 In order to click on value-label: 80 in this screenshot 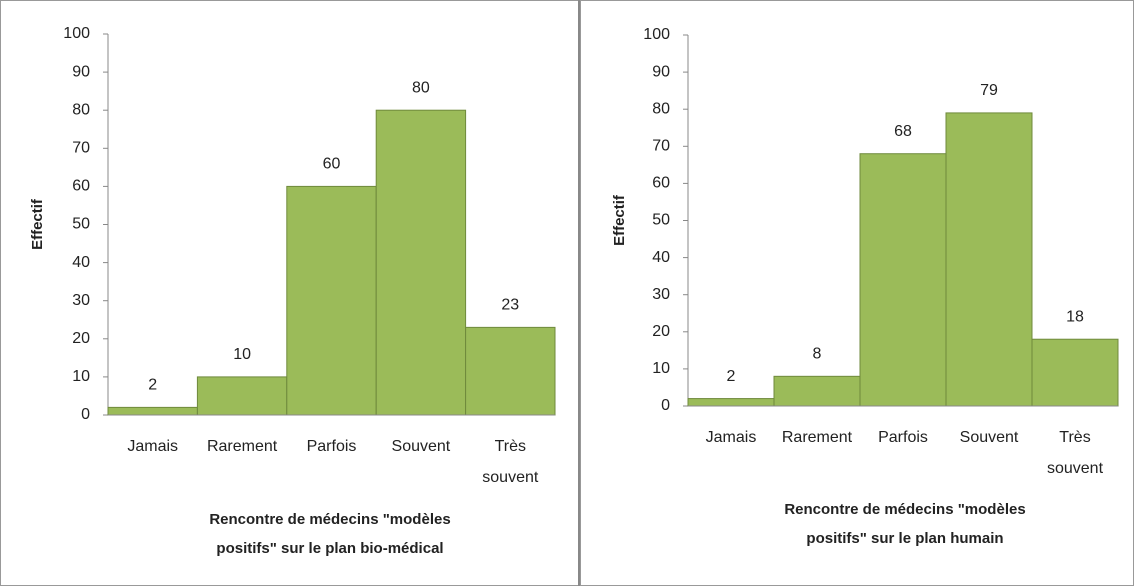, I will do `click(421, 87)`.